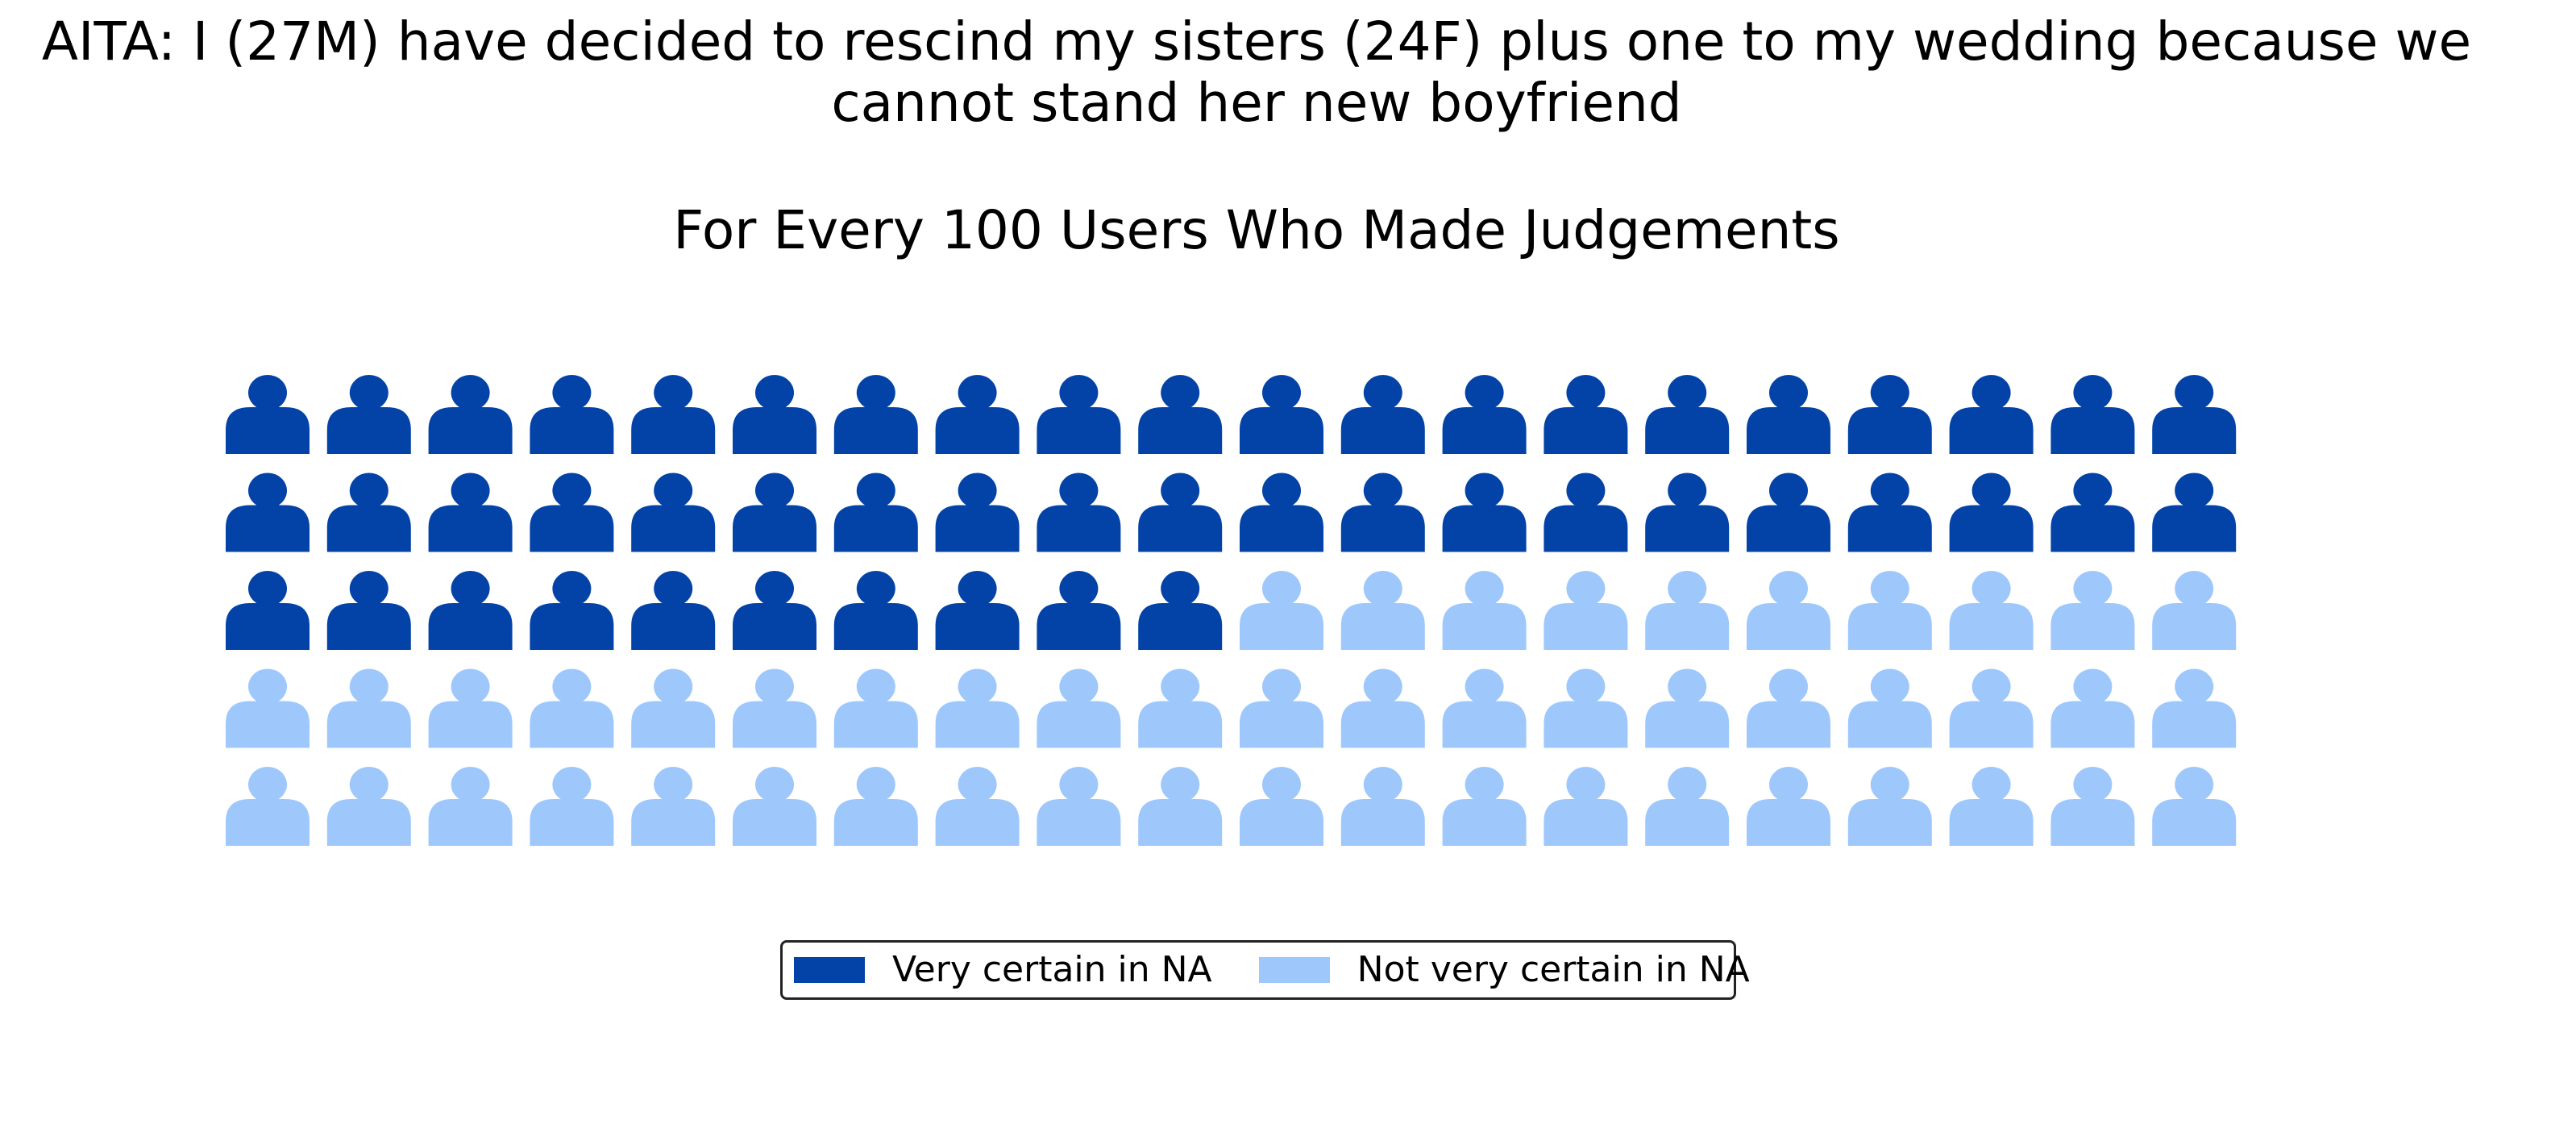 This screenshot has width=2576, height=1124. I want to click on chart-subtitle: For Every 100 Users Who Made Judgements, so click(1256, 230).